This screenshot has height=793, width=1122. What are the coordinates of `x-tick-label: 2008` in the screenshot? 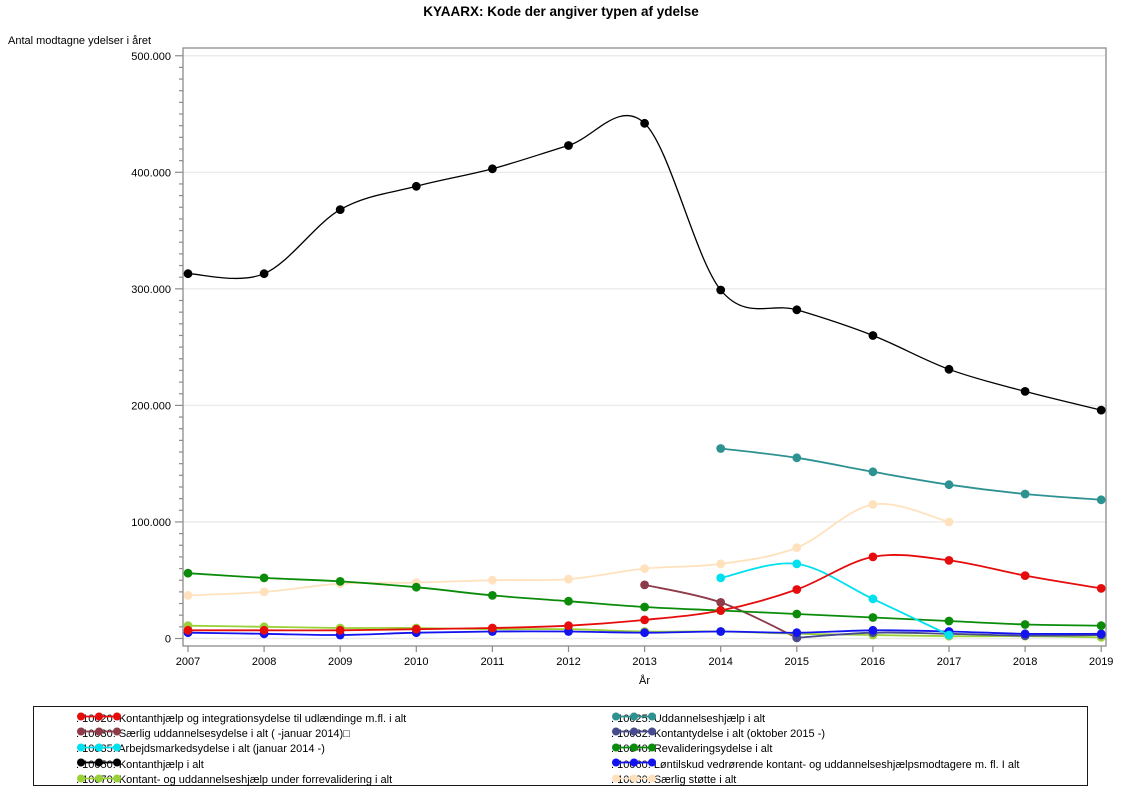 It's located at (264, 662).